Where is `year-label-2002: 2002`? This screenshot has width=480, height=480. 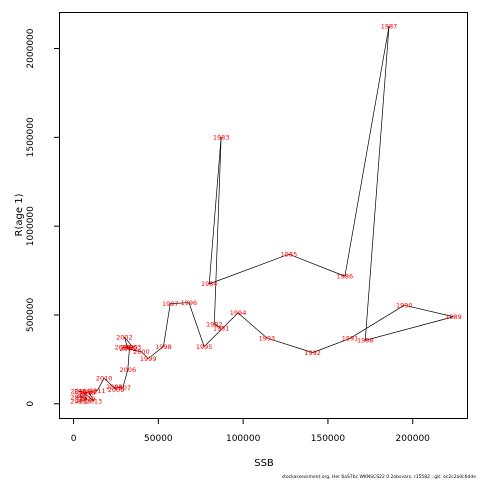
year-label-2002: 2002 is located at coordinates (124, 337).